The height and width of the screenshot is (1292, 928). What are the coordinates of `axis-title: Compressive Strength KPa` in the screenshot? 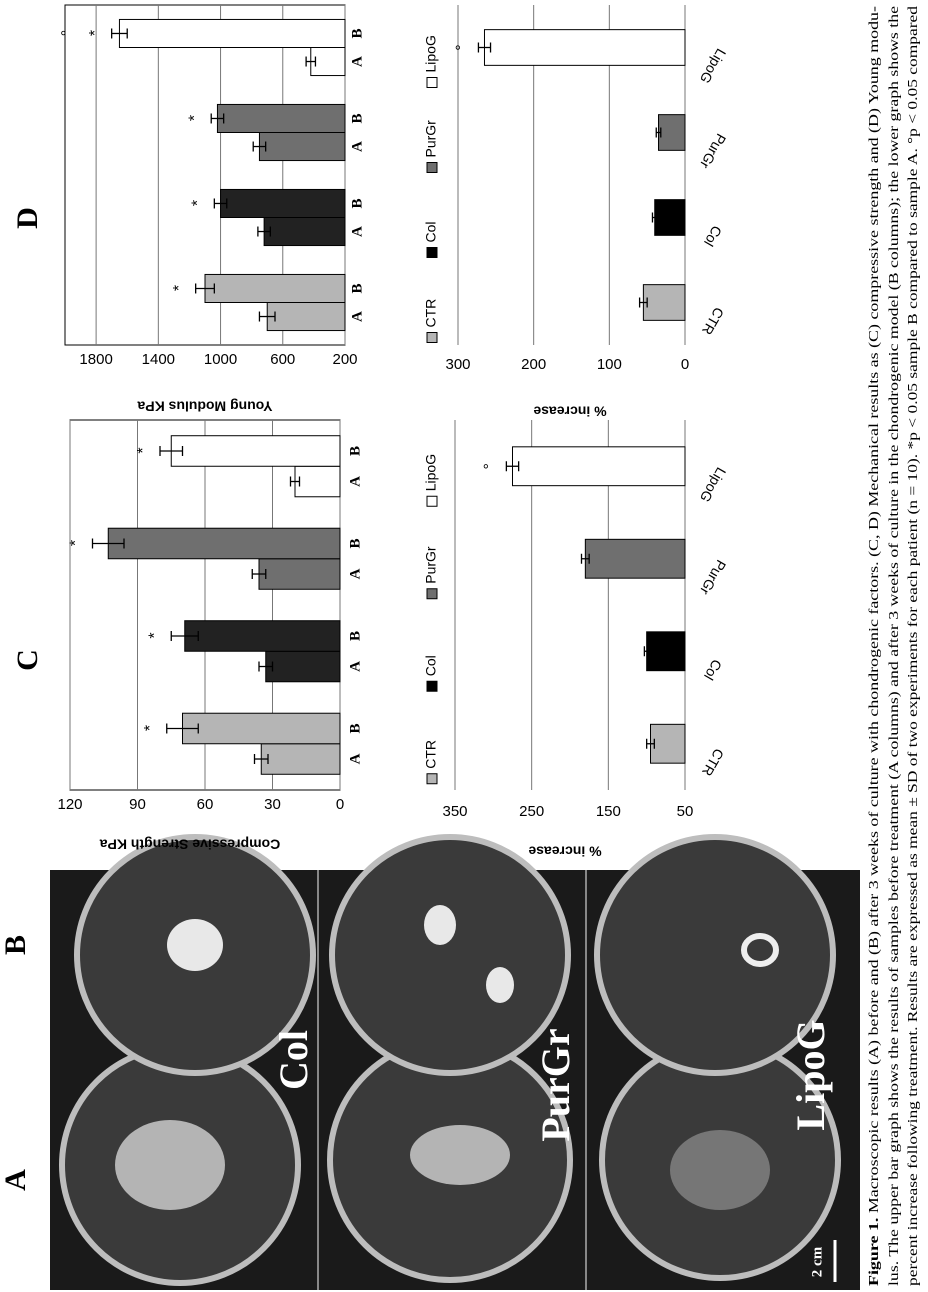 It's located at (190, 844).